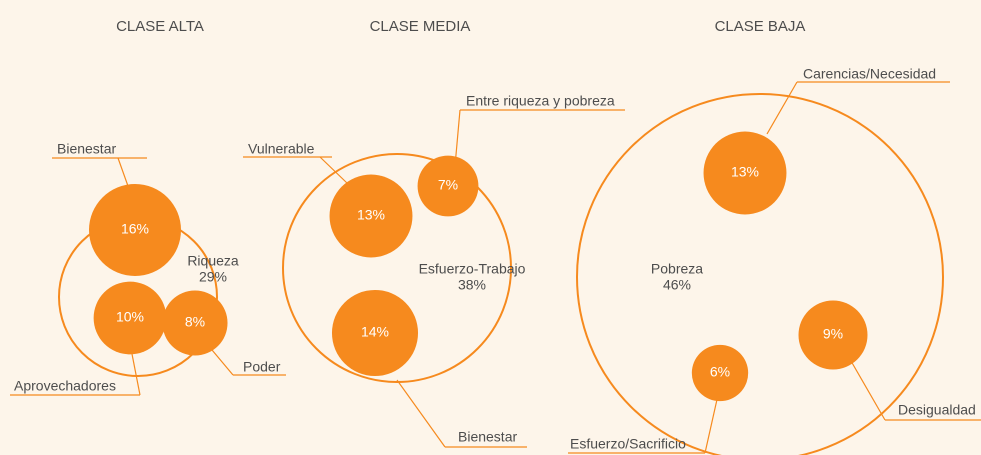 This screenshot has height=455, width=981. What do you see at coordinates (628, 444) in the screenshot?
I see `item-name: Esfuerzo/Sacrificio` at bounding box center [628, 444].